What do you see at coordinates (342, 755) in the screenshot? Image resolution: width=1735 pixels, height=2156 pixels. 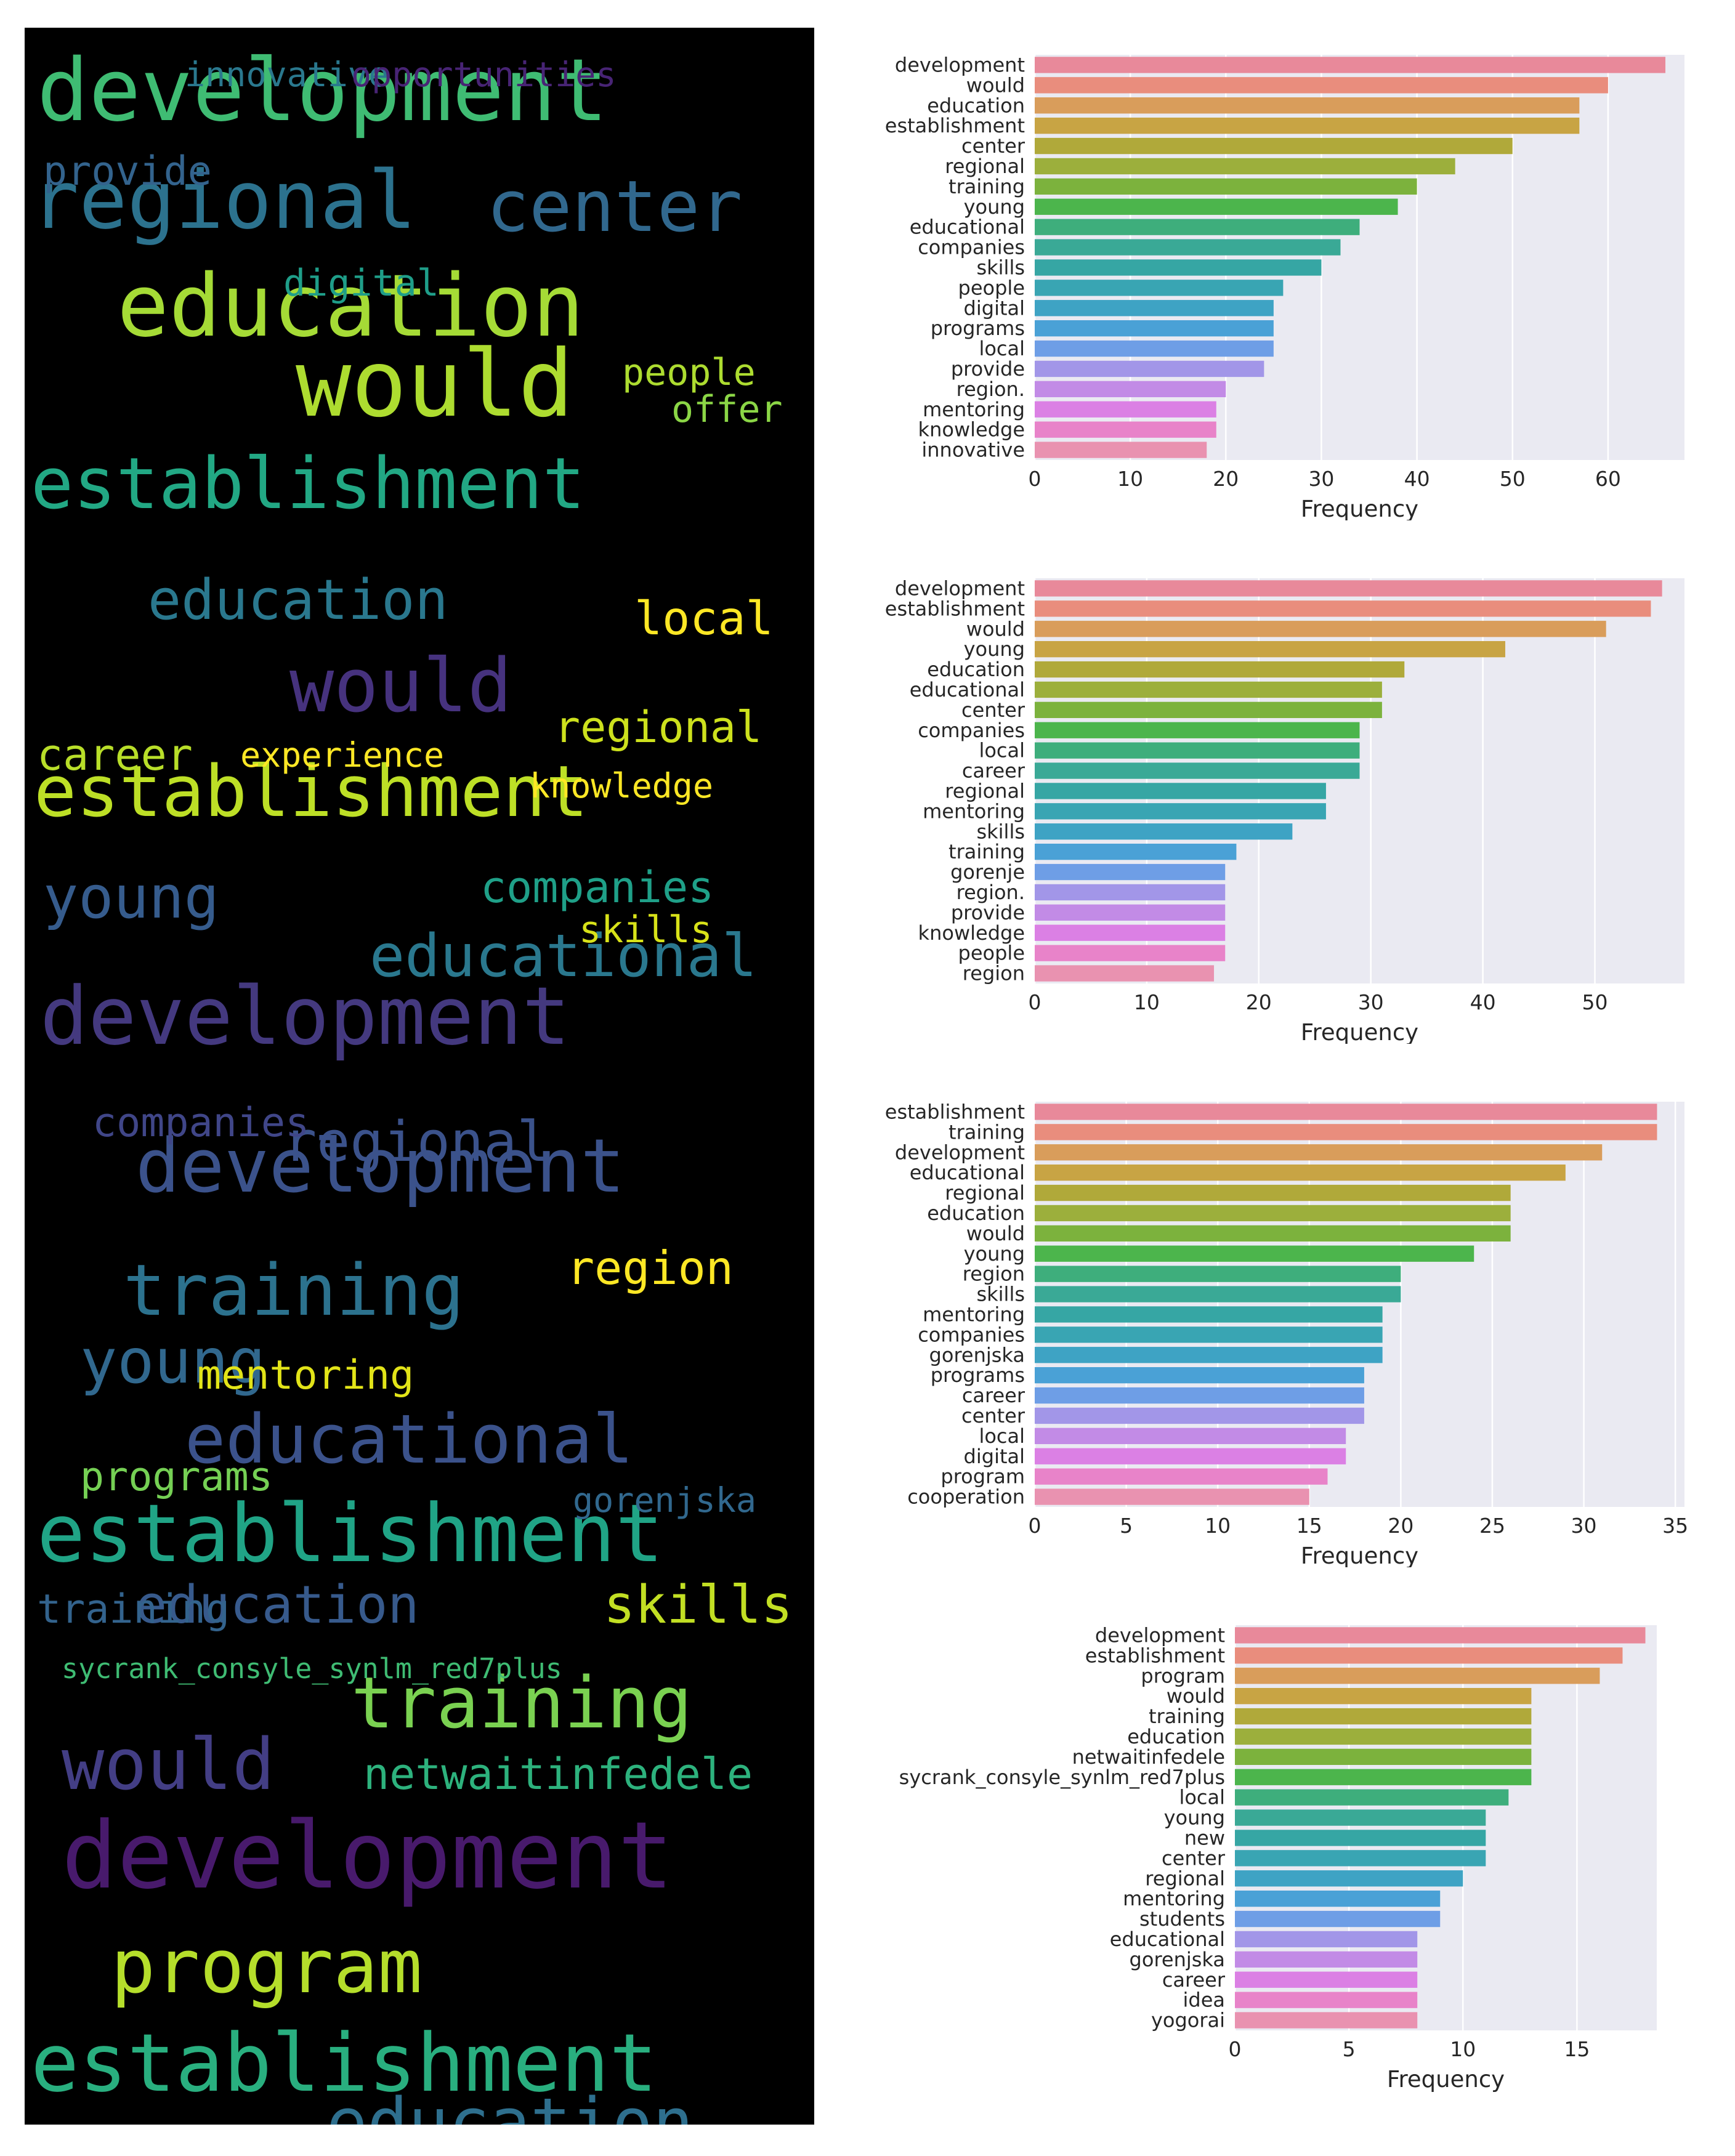 I see `word-cloud-word: experience` at bounding box center [342, 755].